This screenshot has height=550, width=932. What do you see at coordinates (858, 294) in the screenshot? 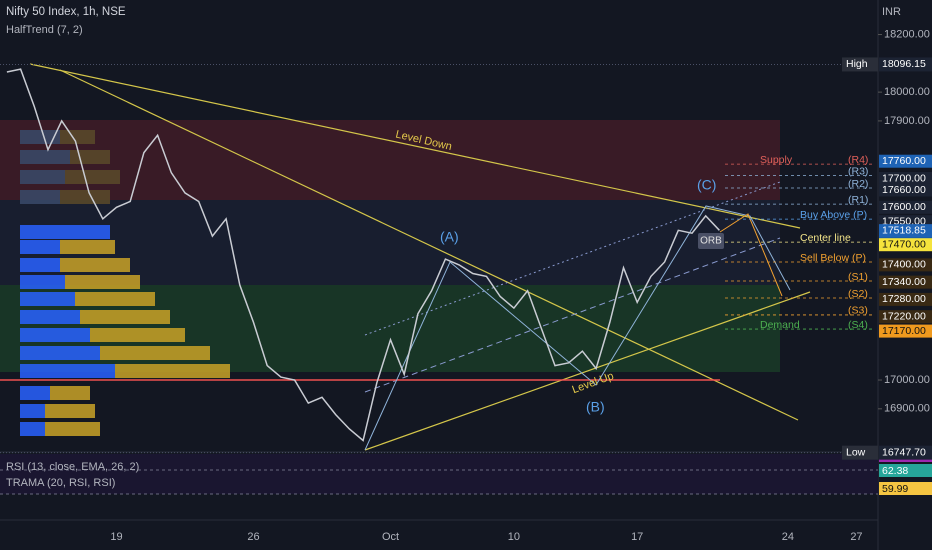
I see `level-tag: (S2)` at bounding box center [858, 294].